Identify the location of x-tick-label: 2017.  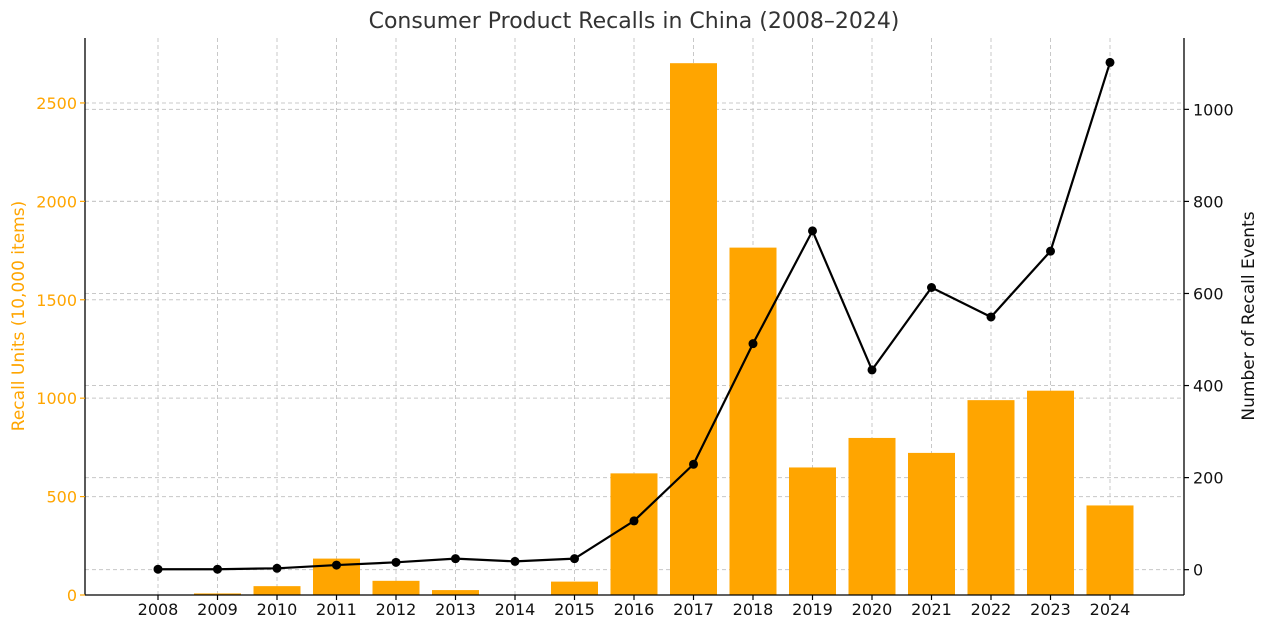
(693, 609).